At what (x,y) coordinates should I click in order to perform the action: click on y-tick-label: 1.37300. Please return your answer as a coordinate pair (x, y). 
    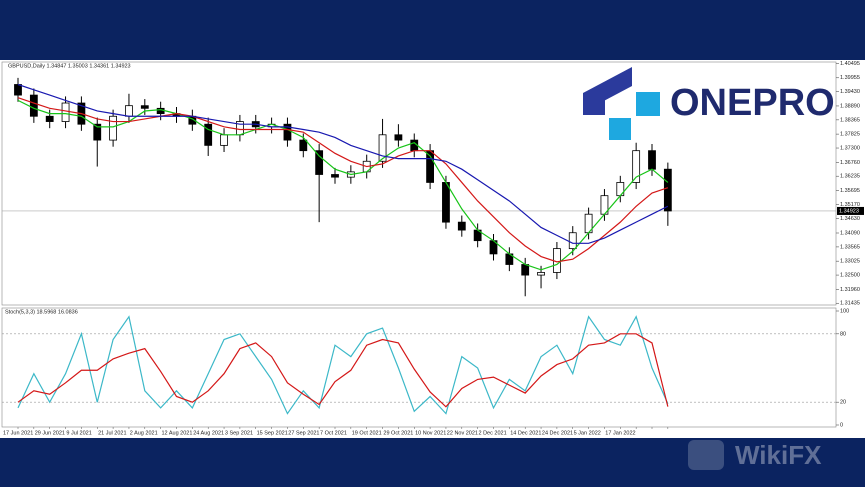
    Looking at the image, I should click on (850, 148).